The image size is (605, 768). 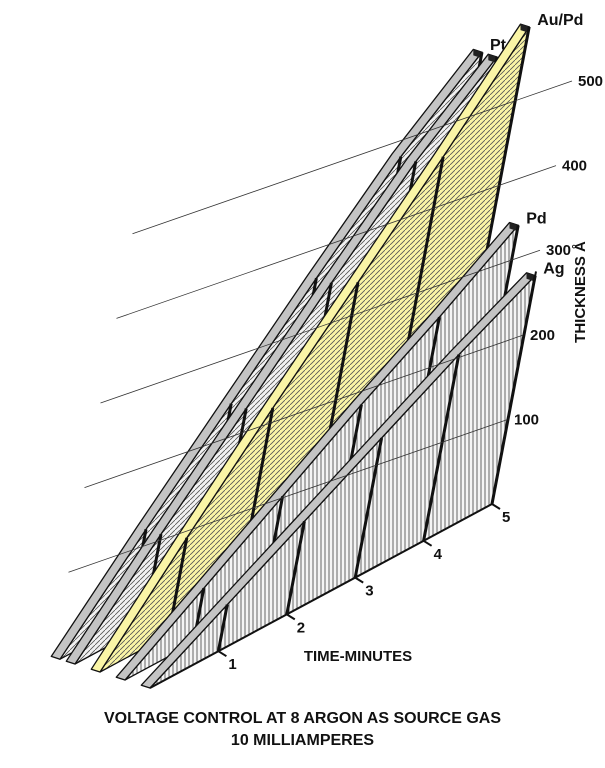 I want to click on y-tick-label: 400, so click(x=574, y=166).